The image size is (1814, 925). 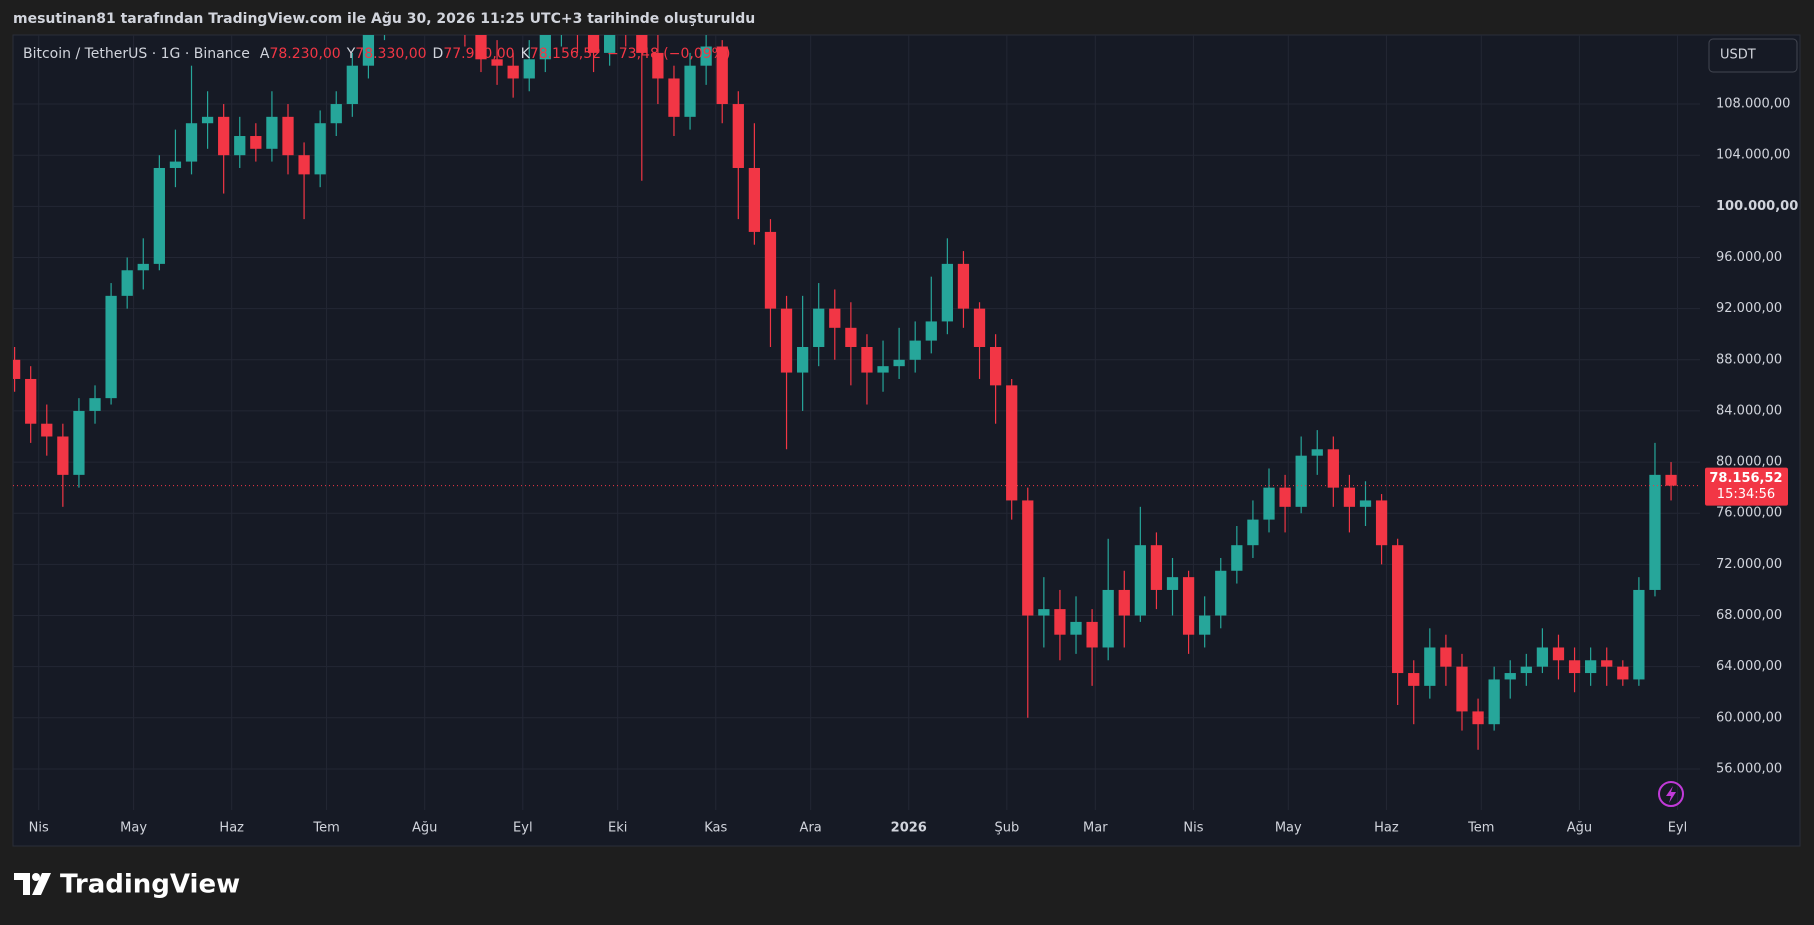 I want to click on y-tick-label: 92.000,00, so click(x=1749, y=308).